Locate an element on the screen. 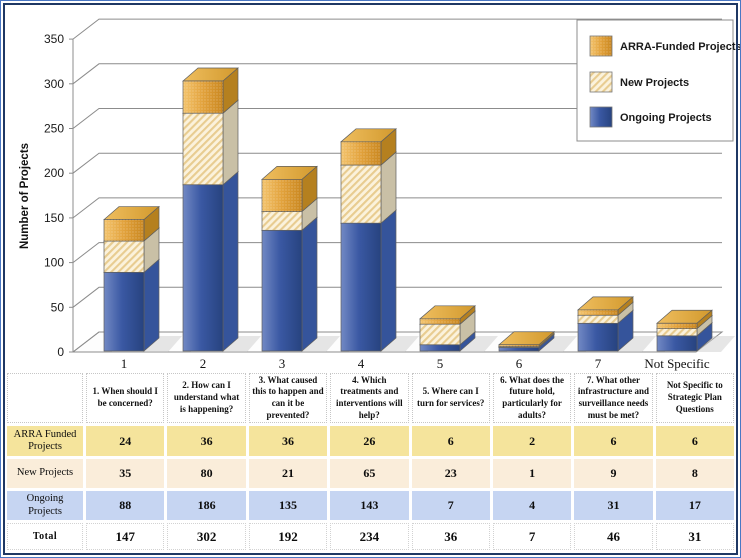  value-cell: 24 is located at coordinates (125, 441).